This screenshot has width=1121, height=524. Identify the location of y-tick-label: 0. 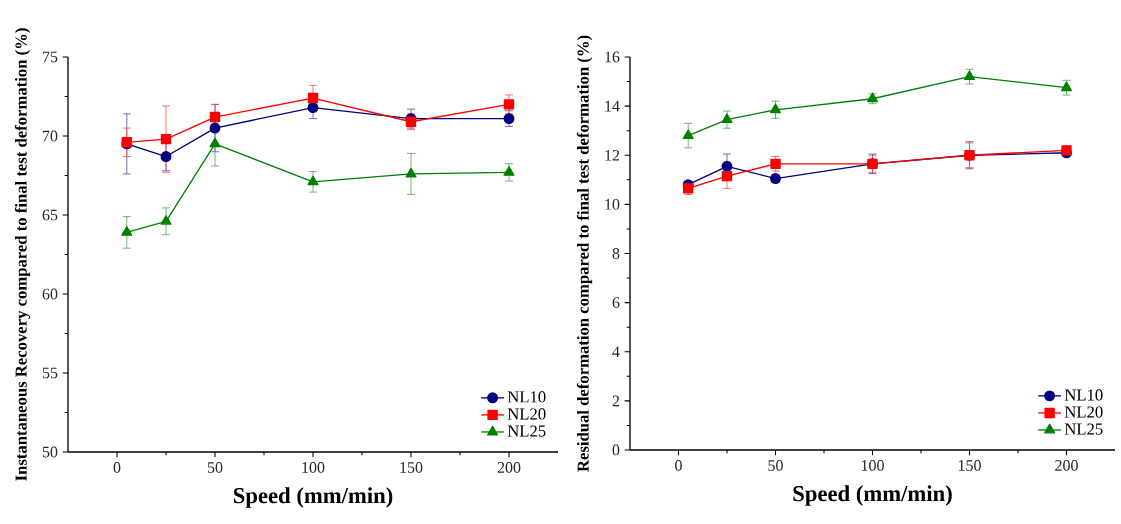
(616, 450).